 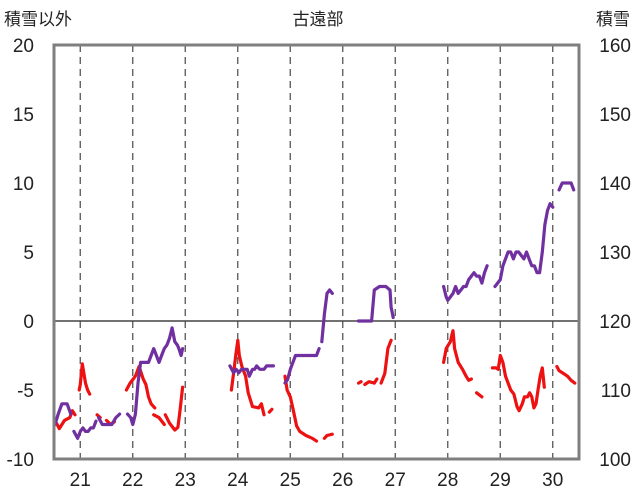 What do you see at coordinates (395, 480) in the screenshot?
I see `x-tick-label: 27` at bounding box center [395, 480].